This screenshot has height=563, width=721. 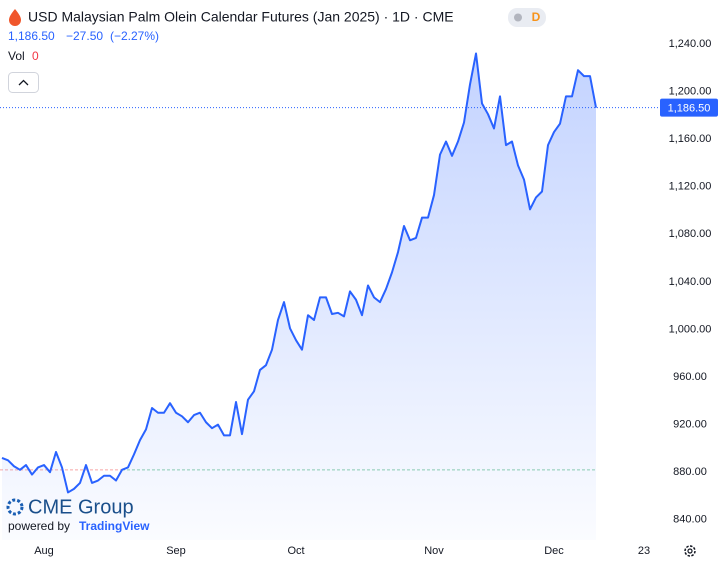 What do you see at coordinates (690, 234) in the screenshot?
I see `y-tick-label: 1,080.00` at bounding box center [690, 234].